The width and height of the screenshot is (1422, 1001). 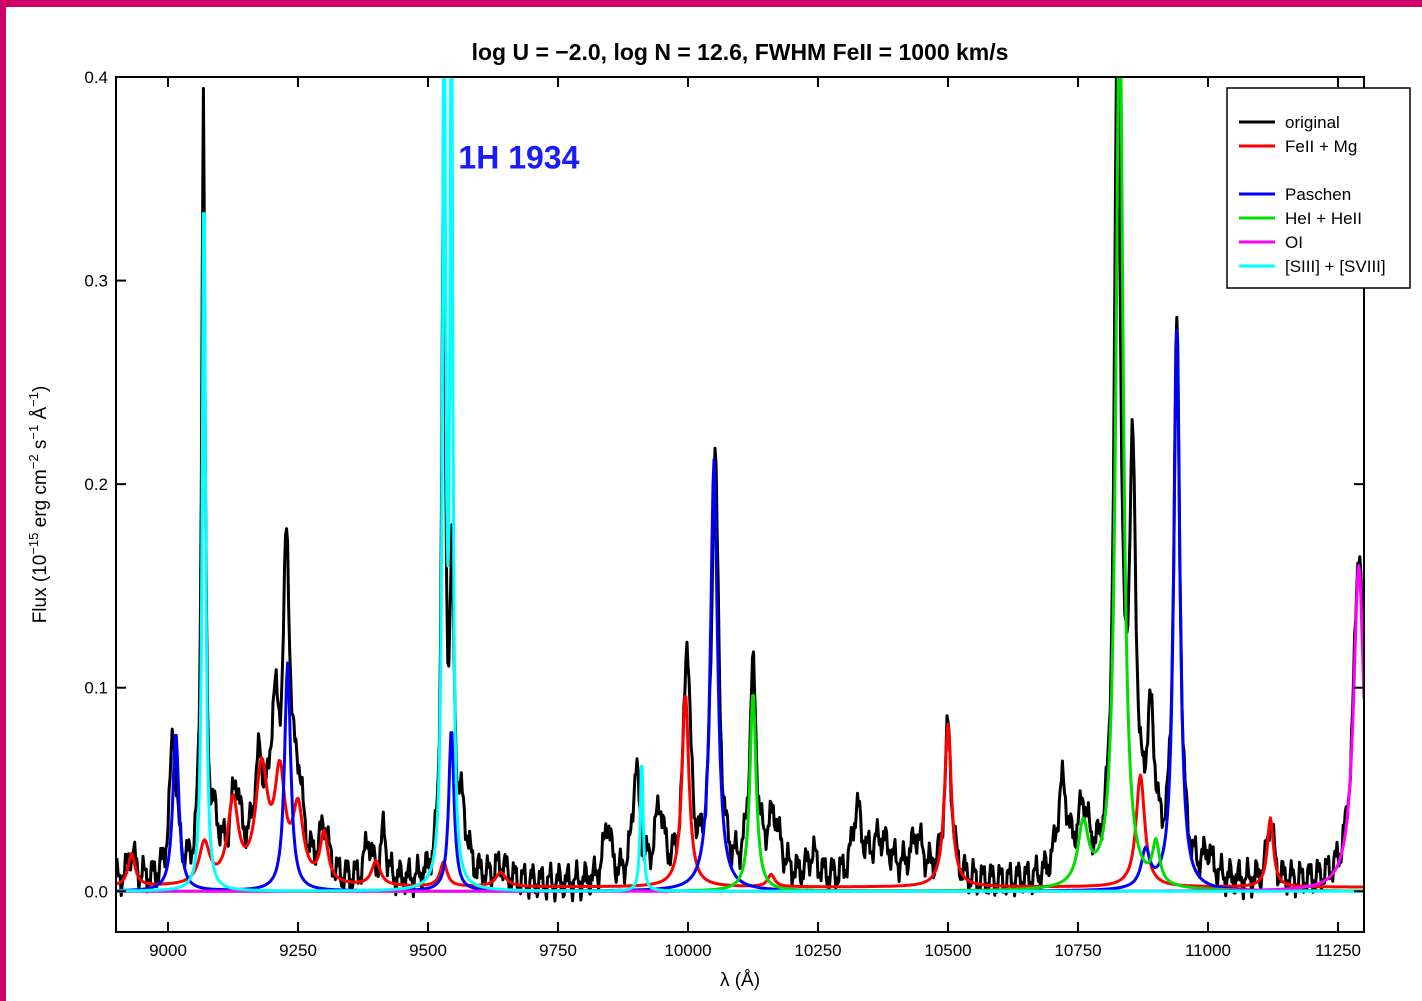 I want to click on y-tick-label: 0.1, so click(x=96, y=688).